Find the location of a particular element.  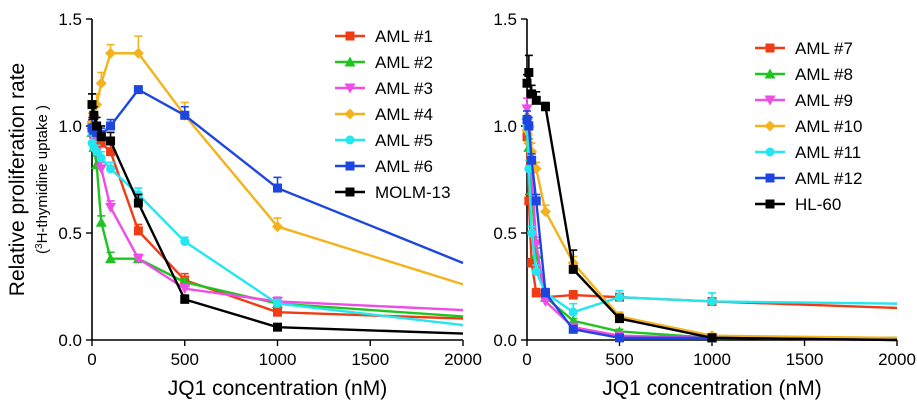

legend-item: AML #8 is located at coordinates (804, 74).